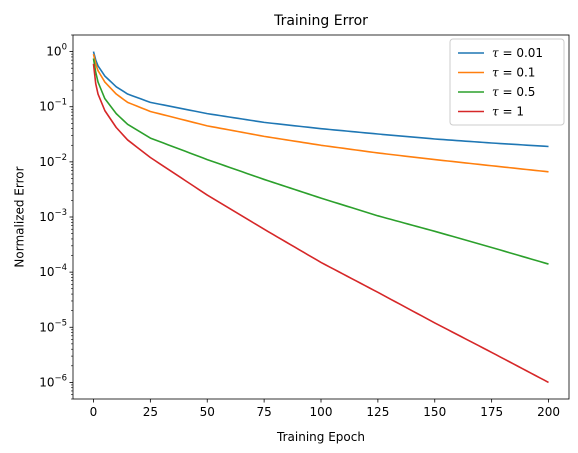  What do you see at coordinates (53, 161) in the screenshot?
I see `y-tick-label: 10⁻²` at bounding box center [53, 161].